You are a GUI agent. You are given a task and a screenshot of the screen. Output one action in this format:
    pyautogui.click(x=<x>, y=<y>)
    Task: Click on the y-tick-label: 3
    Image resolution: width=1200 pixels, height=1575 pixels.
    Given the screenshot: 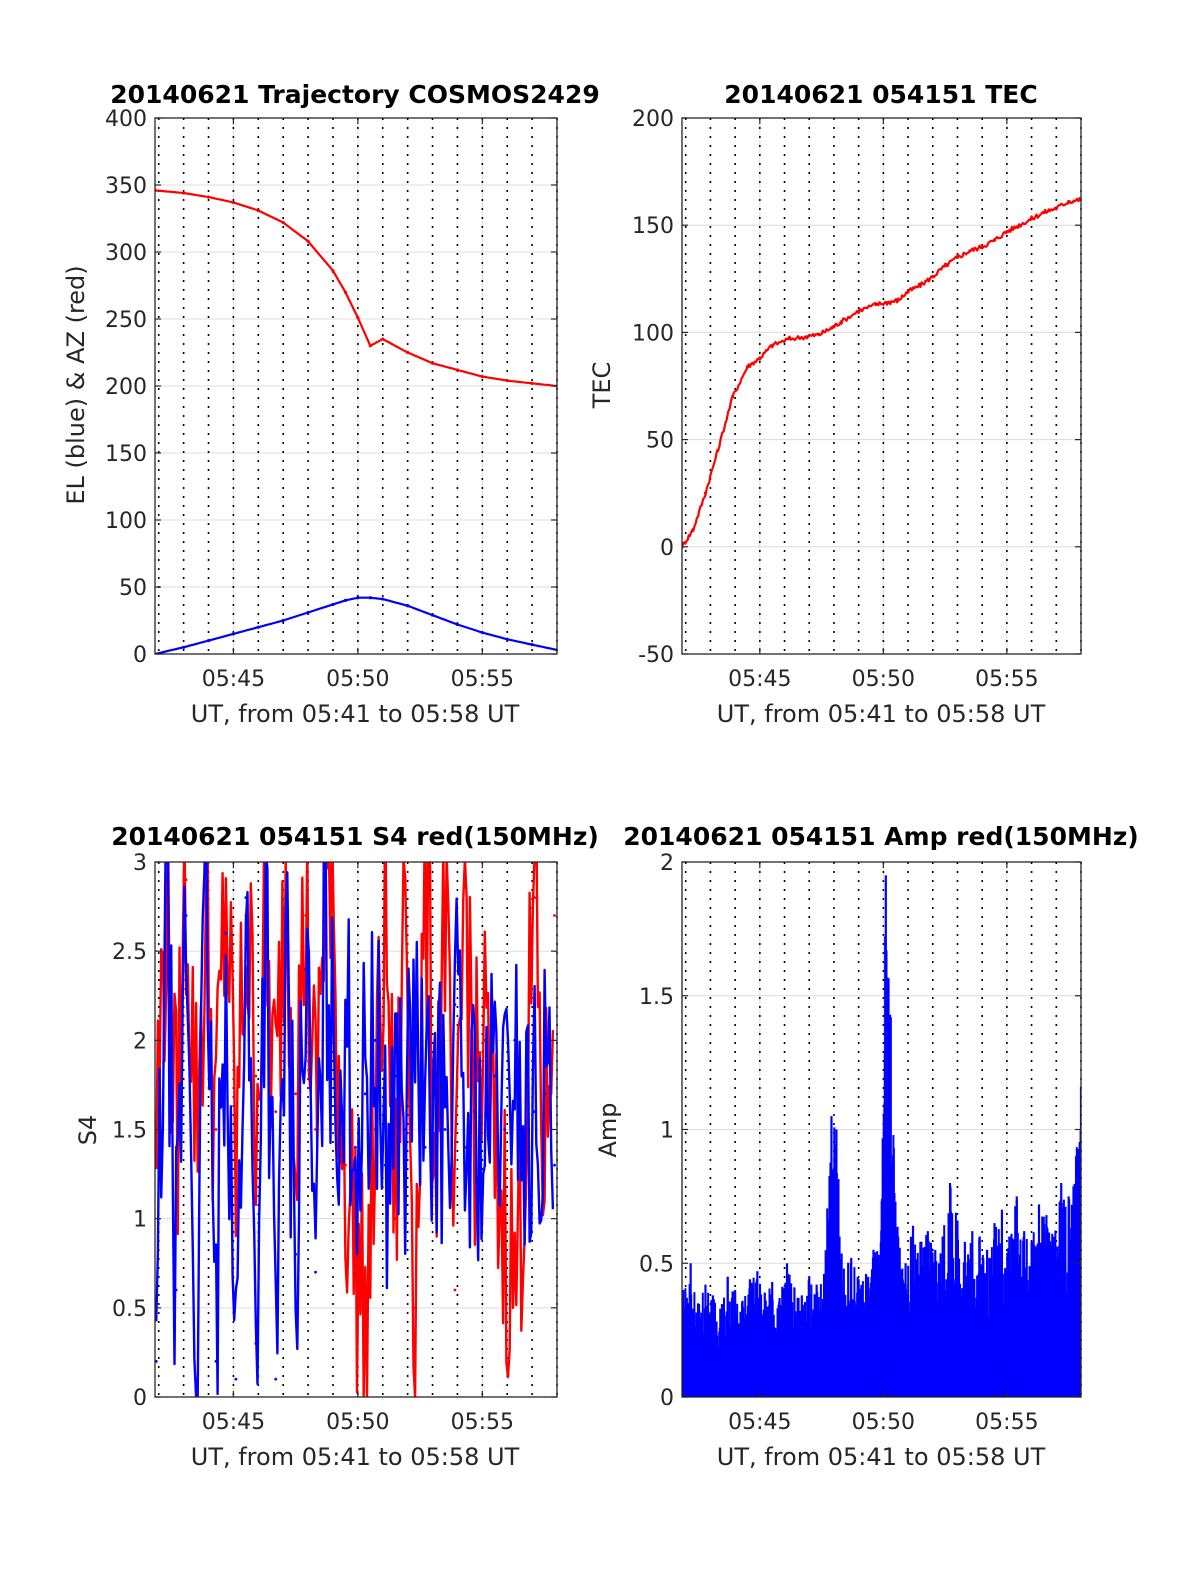 What is the action you would take?
    pyautogui.click(x=140, y=863)
    